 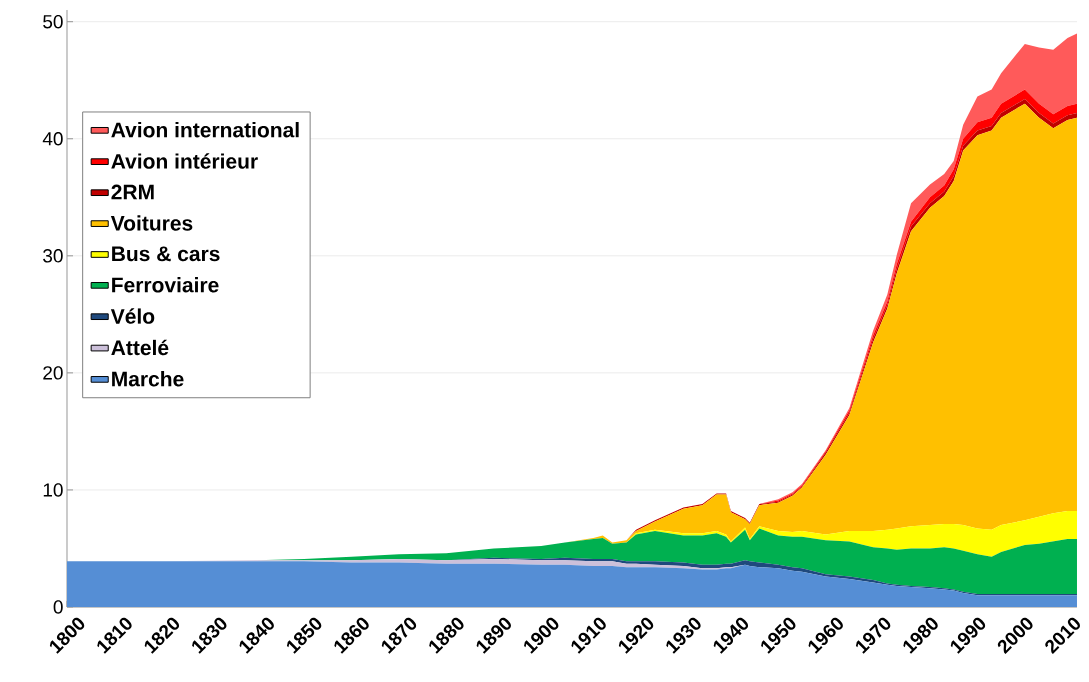 I want to click on y-tick-label: 20, so click(x=53, y=373).